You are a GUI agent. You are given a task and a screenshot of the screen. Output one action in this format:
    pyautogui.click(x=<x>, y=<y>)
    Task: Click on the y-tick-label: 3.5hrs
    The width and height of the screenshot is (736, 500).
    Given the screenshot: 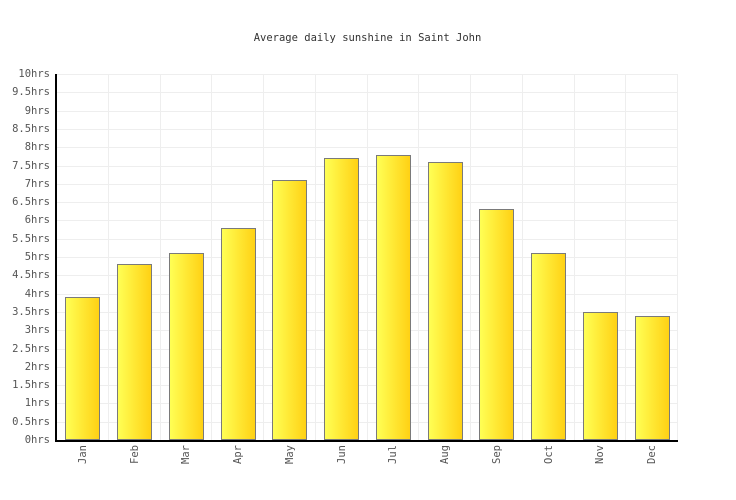 What is the action you would take?
    pyautogui.click(x=31, y=311)
    